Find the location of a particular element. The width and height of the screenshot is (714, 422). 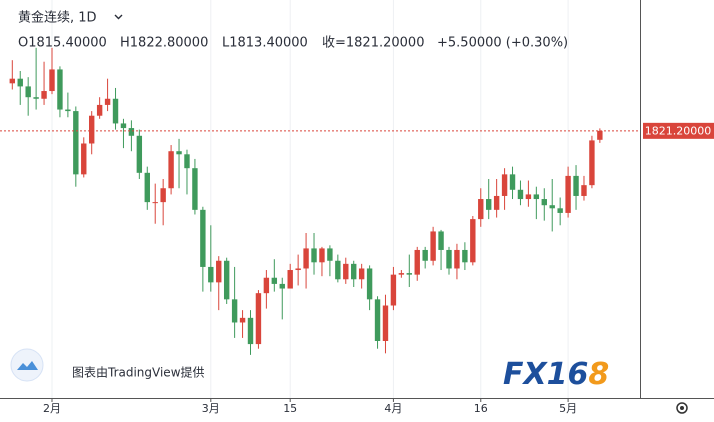

low-value: L1813.40000 is located at coordinates (265, 43).